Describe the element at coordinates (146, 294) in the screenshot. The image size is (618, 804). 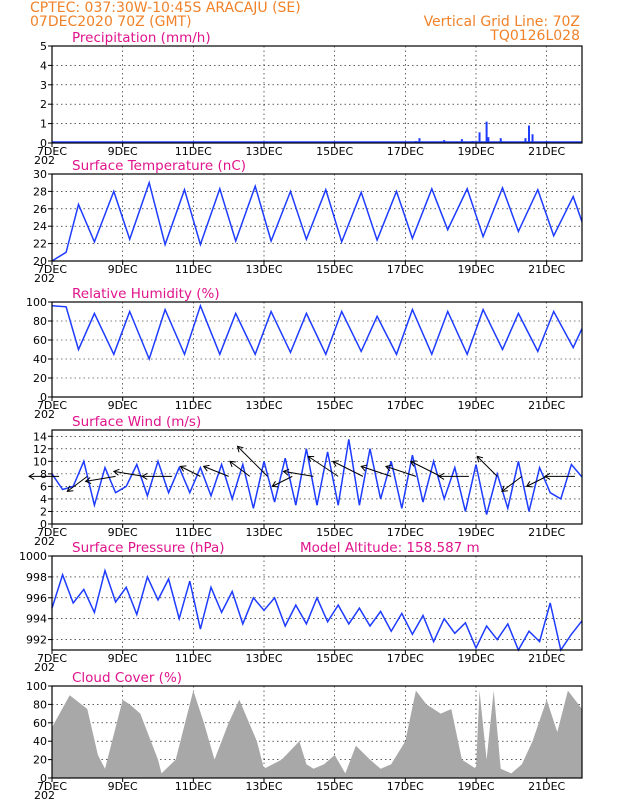
I see `panel-title: Relative Humidity (%)` at that location.